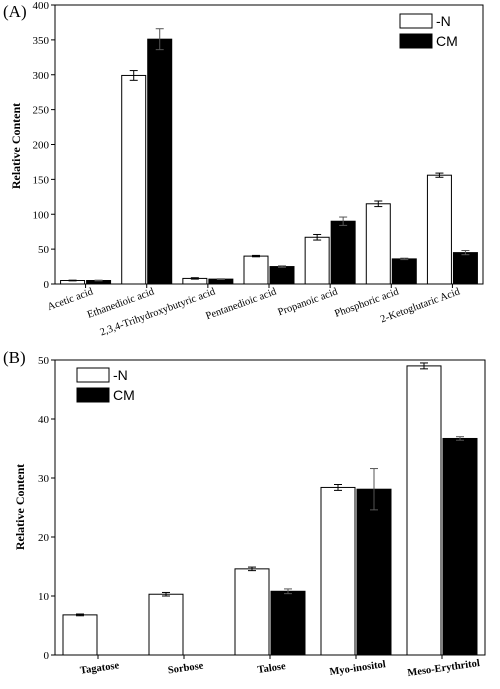  I want to click on x-category-label: Propanoic acid, so click(307, 302).